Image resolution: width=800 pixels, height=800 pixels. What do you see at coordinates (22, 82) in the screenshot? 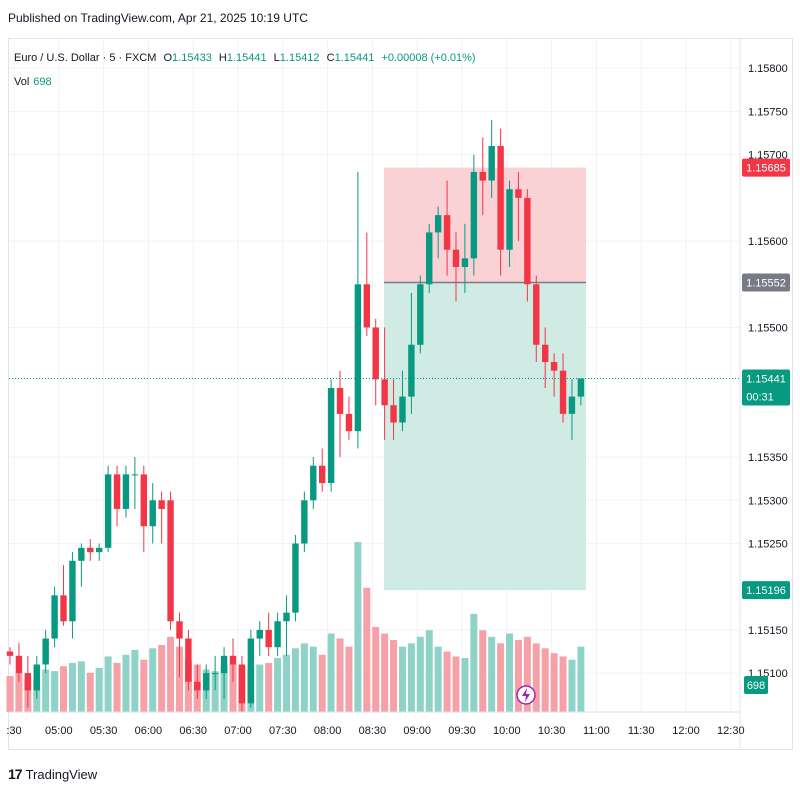
I see `volume-label: Vol` at bounding box center [22, 82].